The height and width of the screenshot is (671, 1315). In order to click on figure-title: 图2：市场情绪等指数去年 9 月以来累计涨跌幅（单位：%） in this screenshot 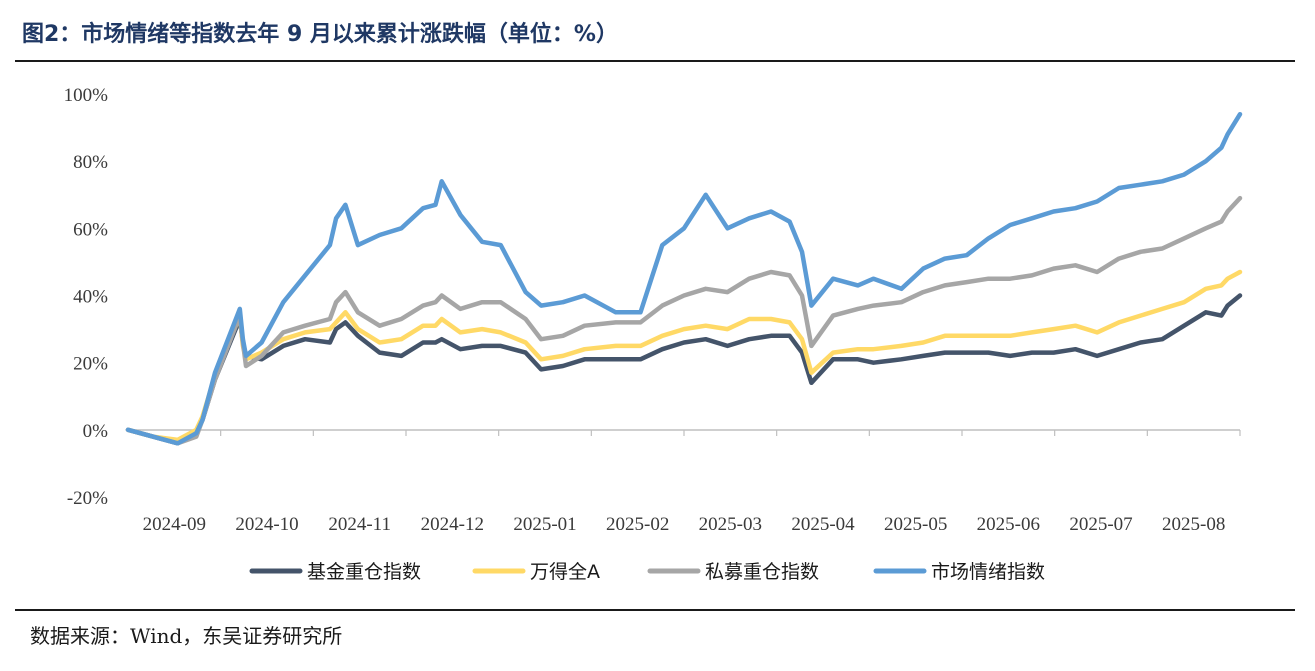, I will do `click(320, 34)`.